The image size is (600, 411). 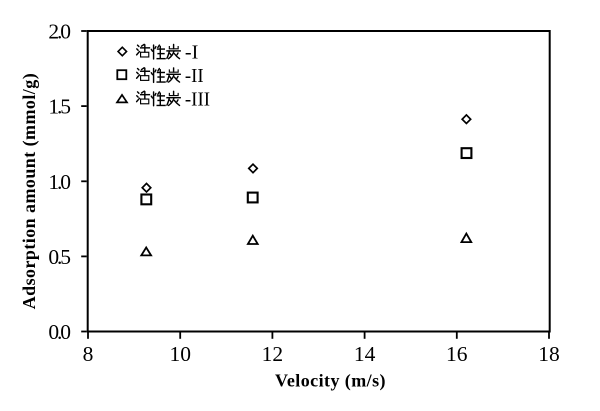 I want to click on svg-text: 12, so click(x=273, y=354).